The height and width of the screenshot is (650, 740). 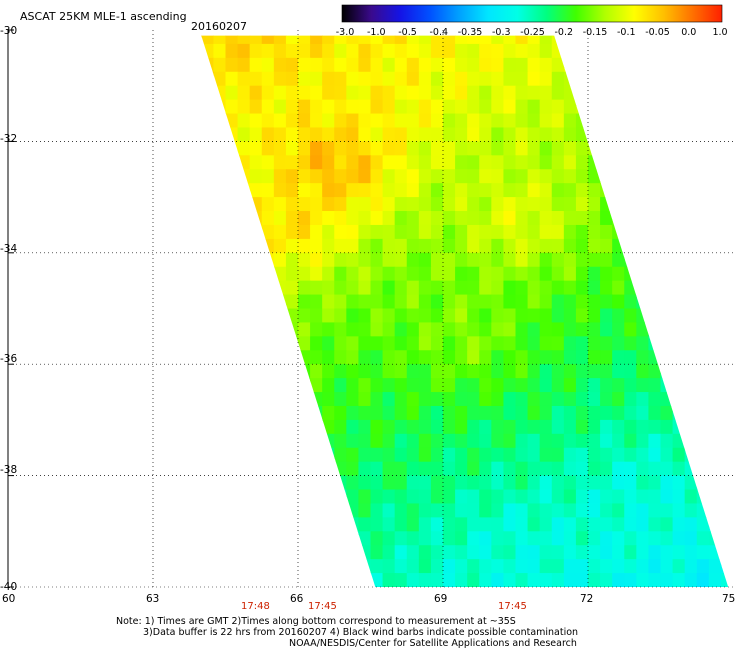 What do you see at coordinates (501, 32) in the screenshot?
I see `colorbar-tick-label: -0.3` at bounding box center [501, 32].